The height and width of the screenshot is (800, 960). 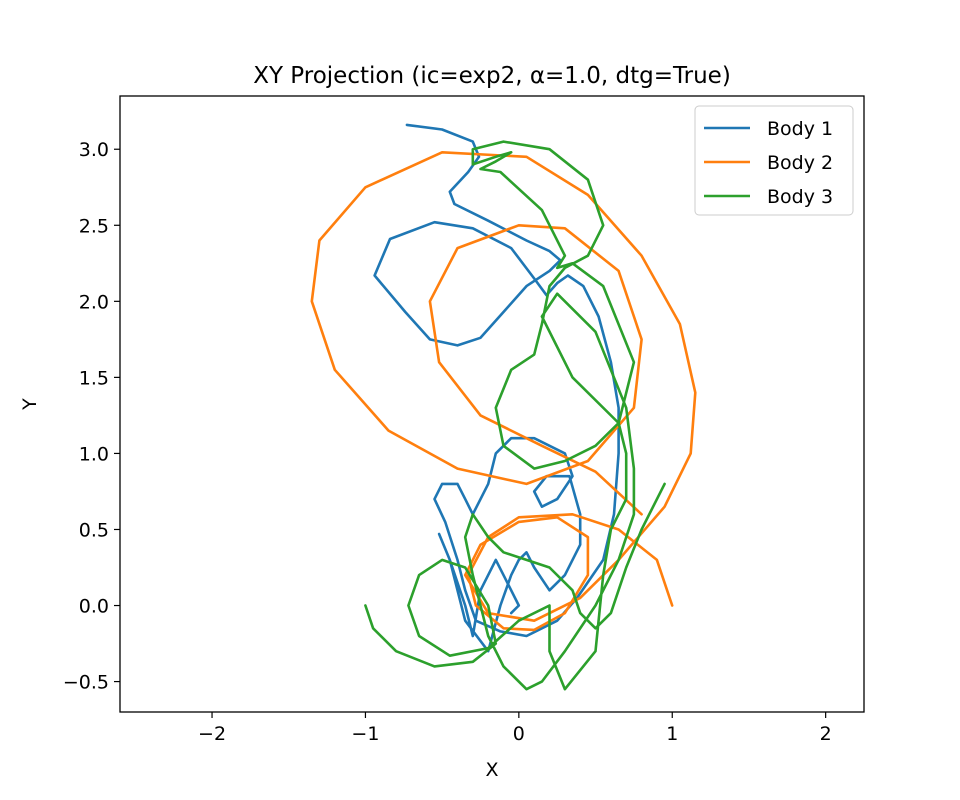 I want to click on y-tick-label: −0.5, so click(x=86, y=683).